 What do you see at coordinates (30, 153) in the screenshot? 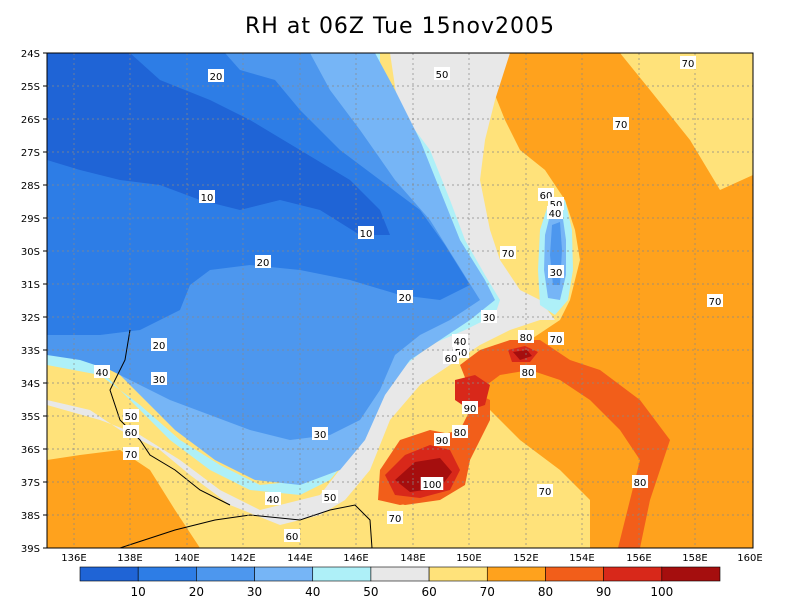
I see `lat-label: 27S` at bounding box center [30, 153].